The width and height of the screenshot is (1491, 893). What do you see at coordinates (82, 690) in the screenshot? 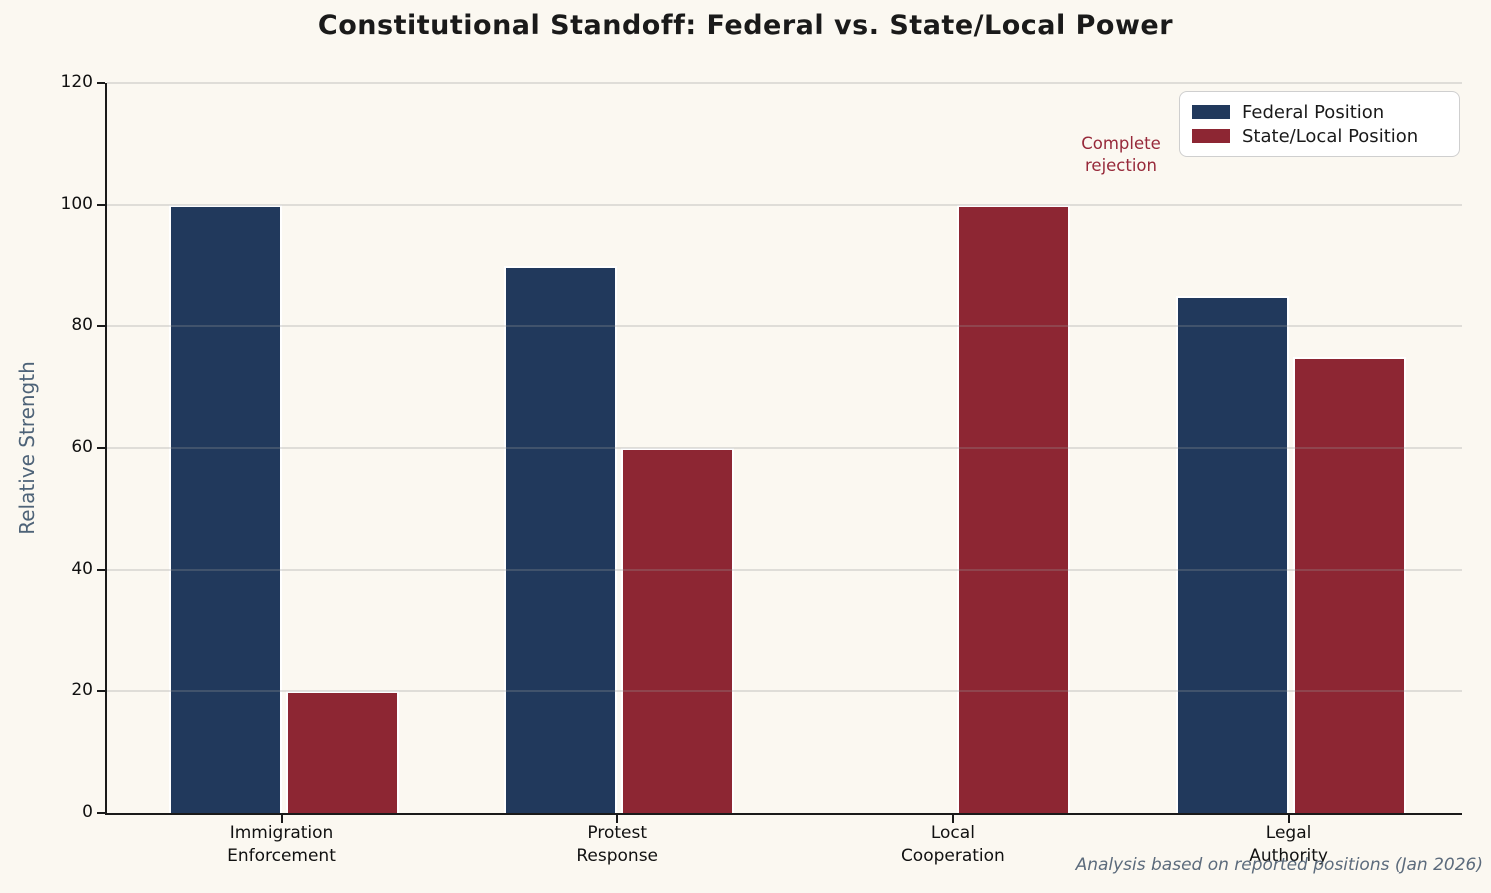
I see `y-tick-label-20: 20` at bounding box center [82, 690].